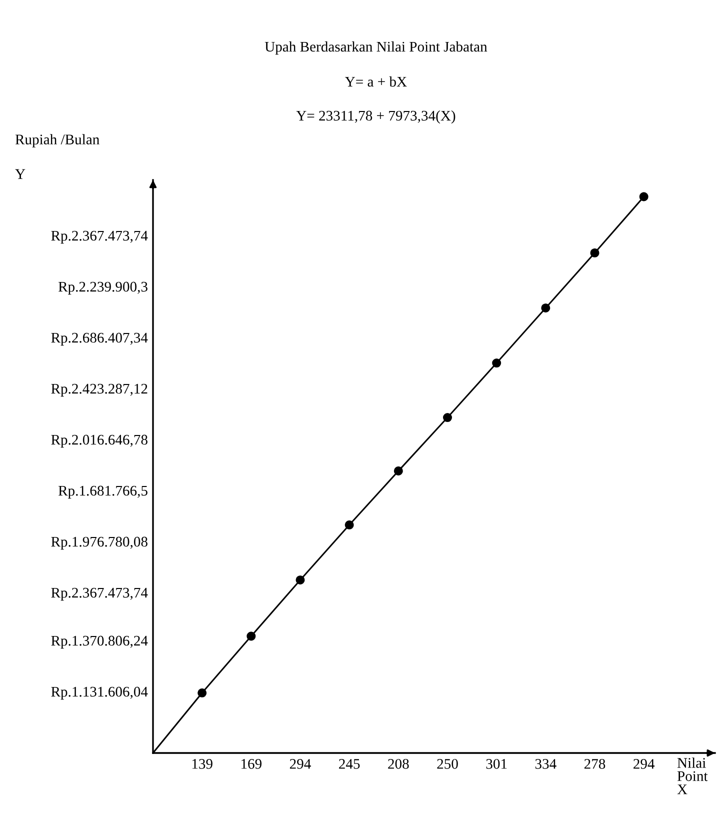  What do you see at coordinates (99, 390) in the screenshot?
I see `text: Rp.2.423.287,12` at bounding box center [99, 390].